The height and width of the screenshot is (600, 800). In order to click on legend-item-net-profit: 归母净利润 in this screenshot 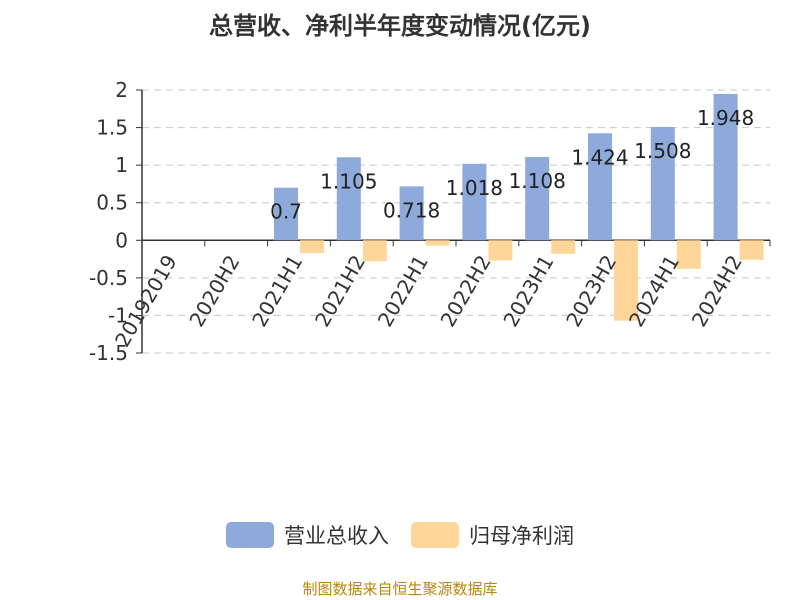, I will do `click(492, 535)`.